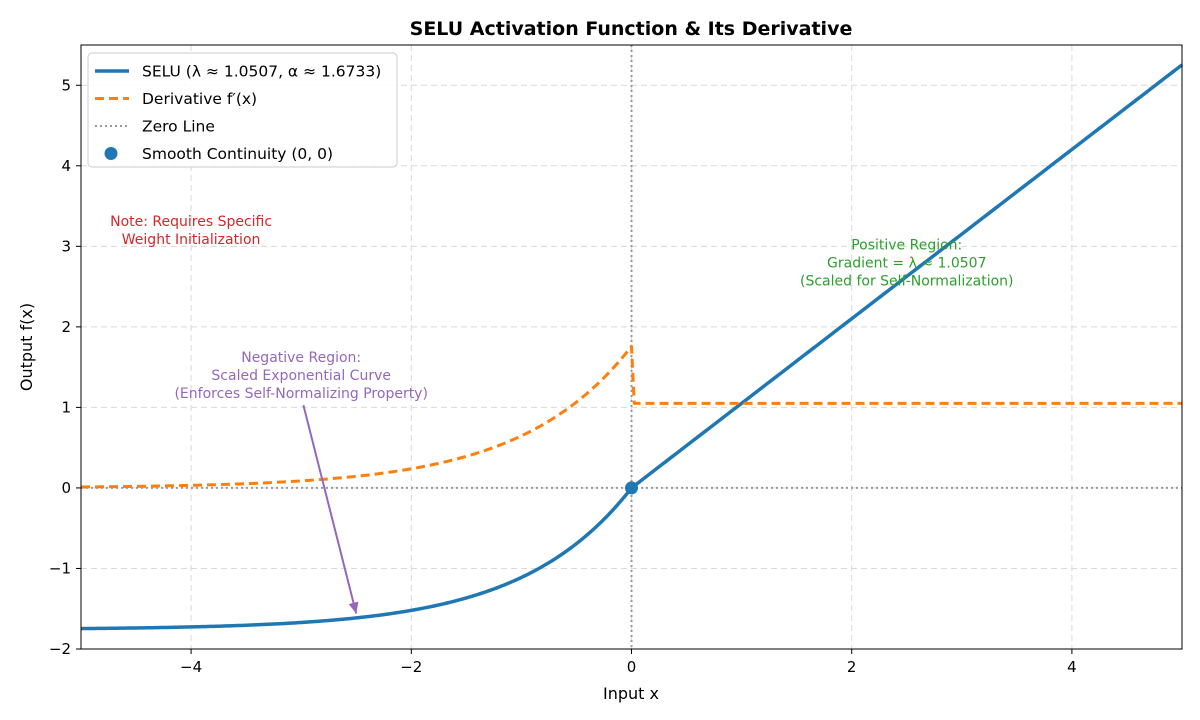 This screenshot has width=1200, height=720. Describe the element at coordinates (353, 607) in the screenshot. I see `annotation-arrowhead` at that location.